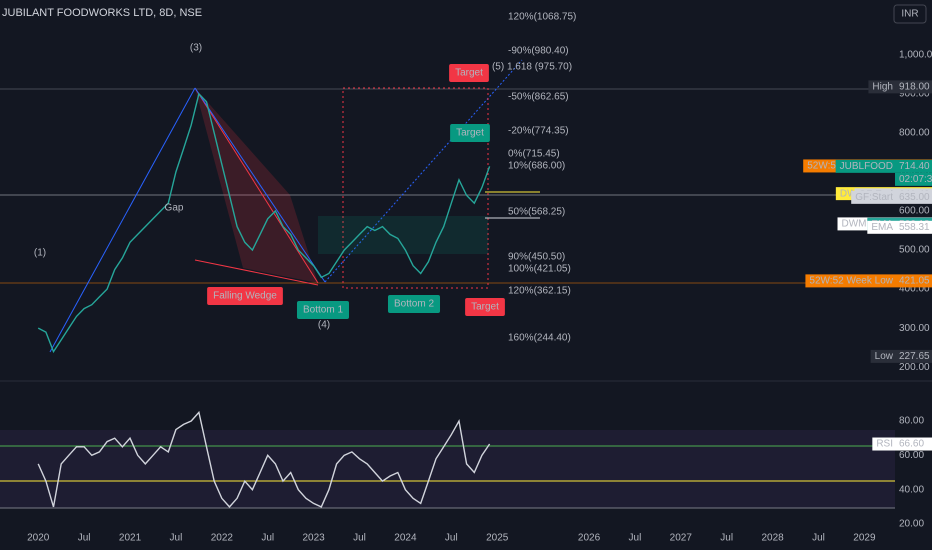 This screenshot has width=932, height=550. I want to click on price-tag-value-label: 227.65, so click(914, 356).